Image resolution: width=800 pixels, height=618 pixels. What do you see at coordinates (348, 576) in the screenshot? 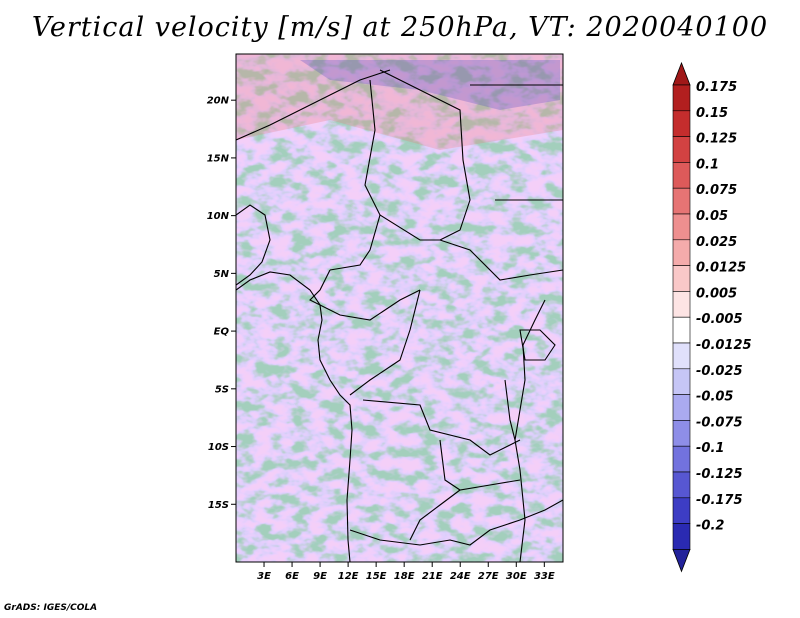
I see `lon-tick-label: 12E` at bounding box center [348, 576].